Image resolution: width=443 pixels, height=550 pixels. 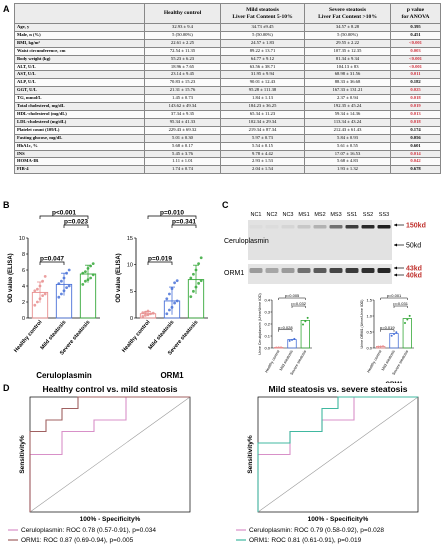 What do you see at coordinates (384, 215) in the screenshot?
I see `lane-label: SS3` at bounding box center [384, 215].